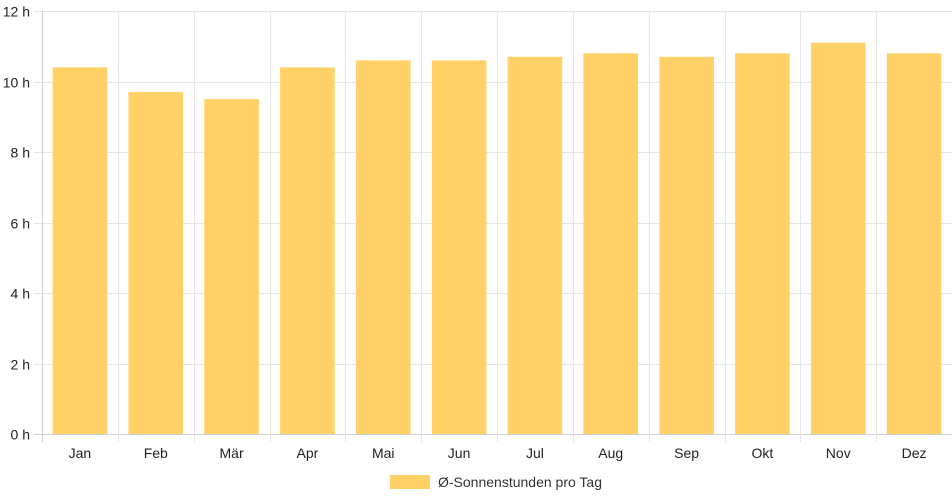 This screenshot has height=500, width=952. I want to click on y-tick-label: 10 h, so click(16, 83).